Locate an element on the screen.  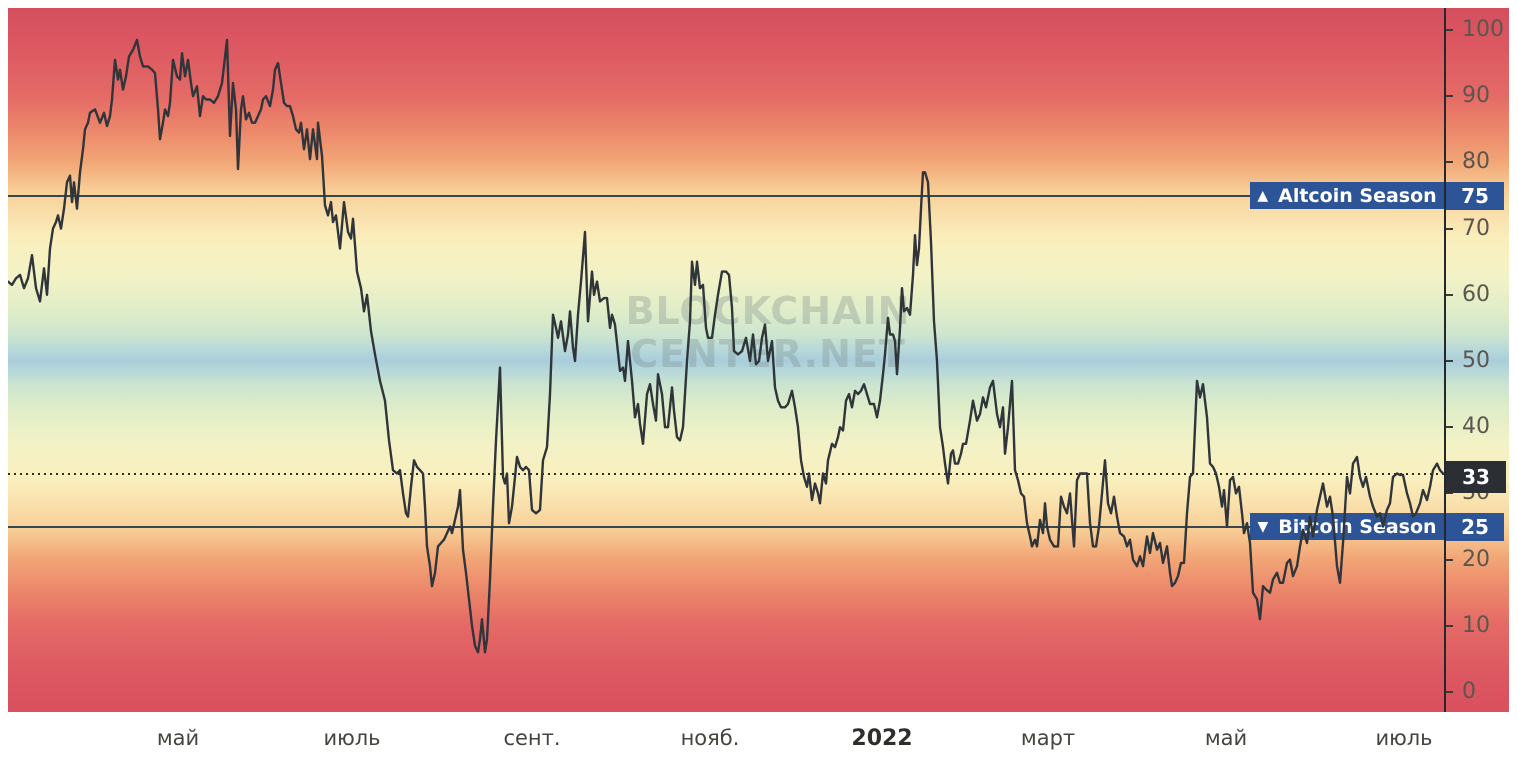
x-axis: май июль сент. нояб. 2022 март май июль is located at coordinates (758, 737).